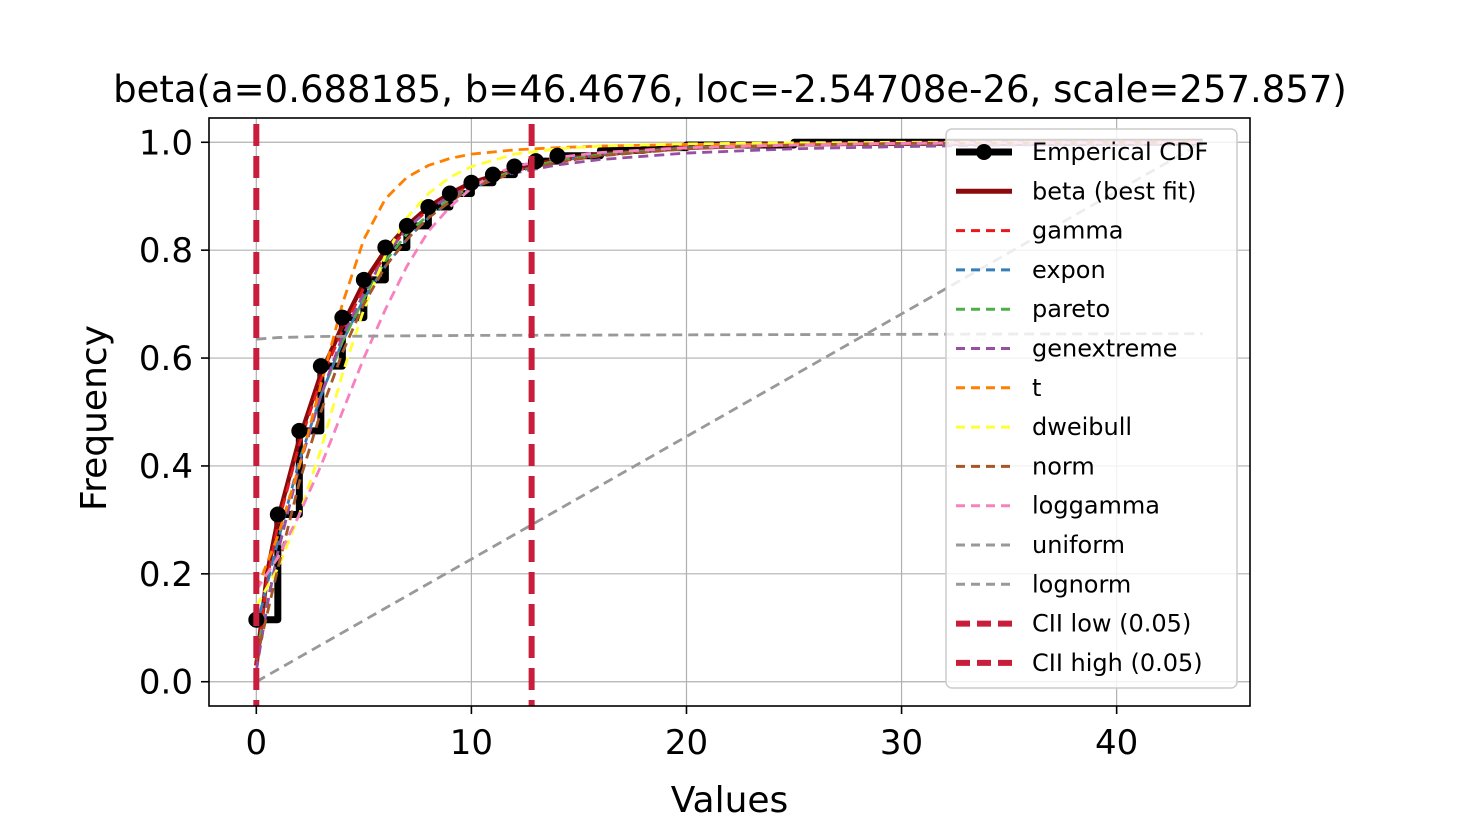  Describe the element at coordinates (984, 152) in the screenshot. I see `legend-marker` at that location.